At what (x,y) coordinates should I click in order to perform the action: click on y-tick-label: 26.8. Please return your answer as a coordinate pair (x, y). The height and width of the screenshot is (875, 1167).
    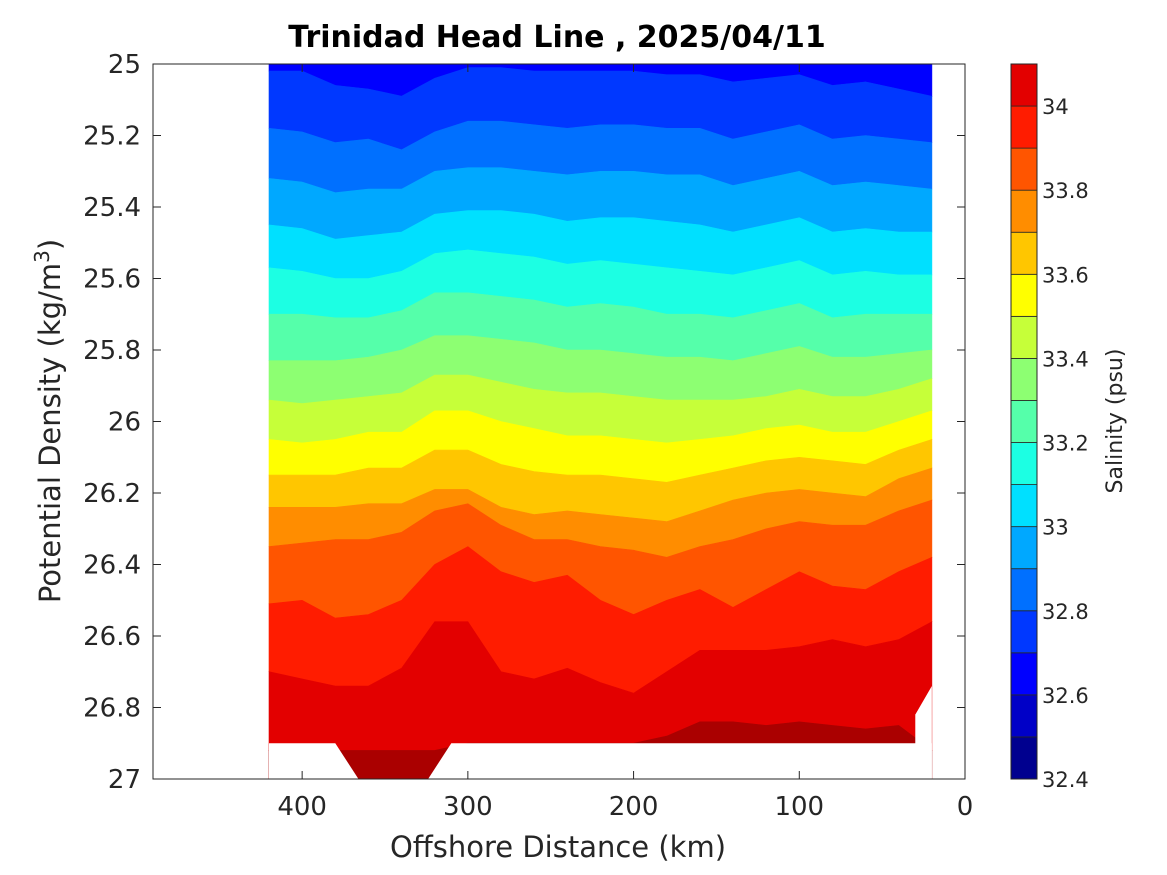
    Looking at the image, I should click on (112, 709).